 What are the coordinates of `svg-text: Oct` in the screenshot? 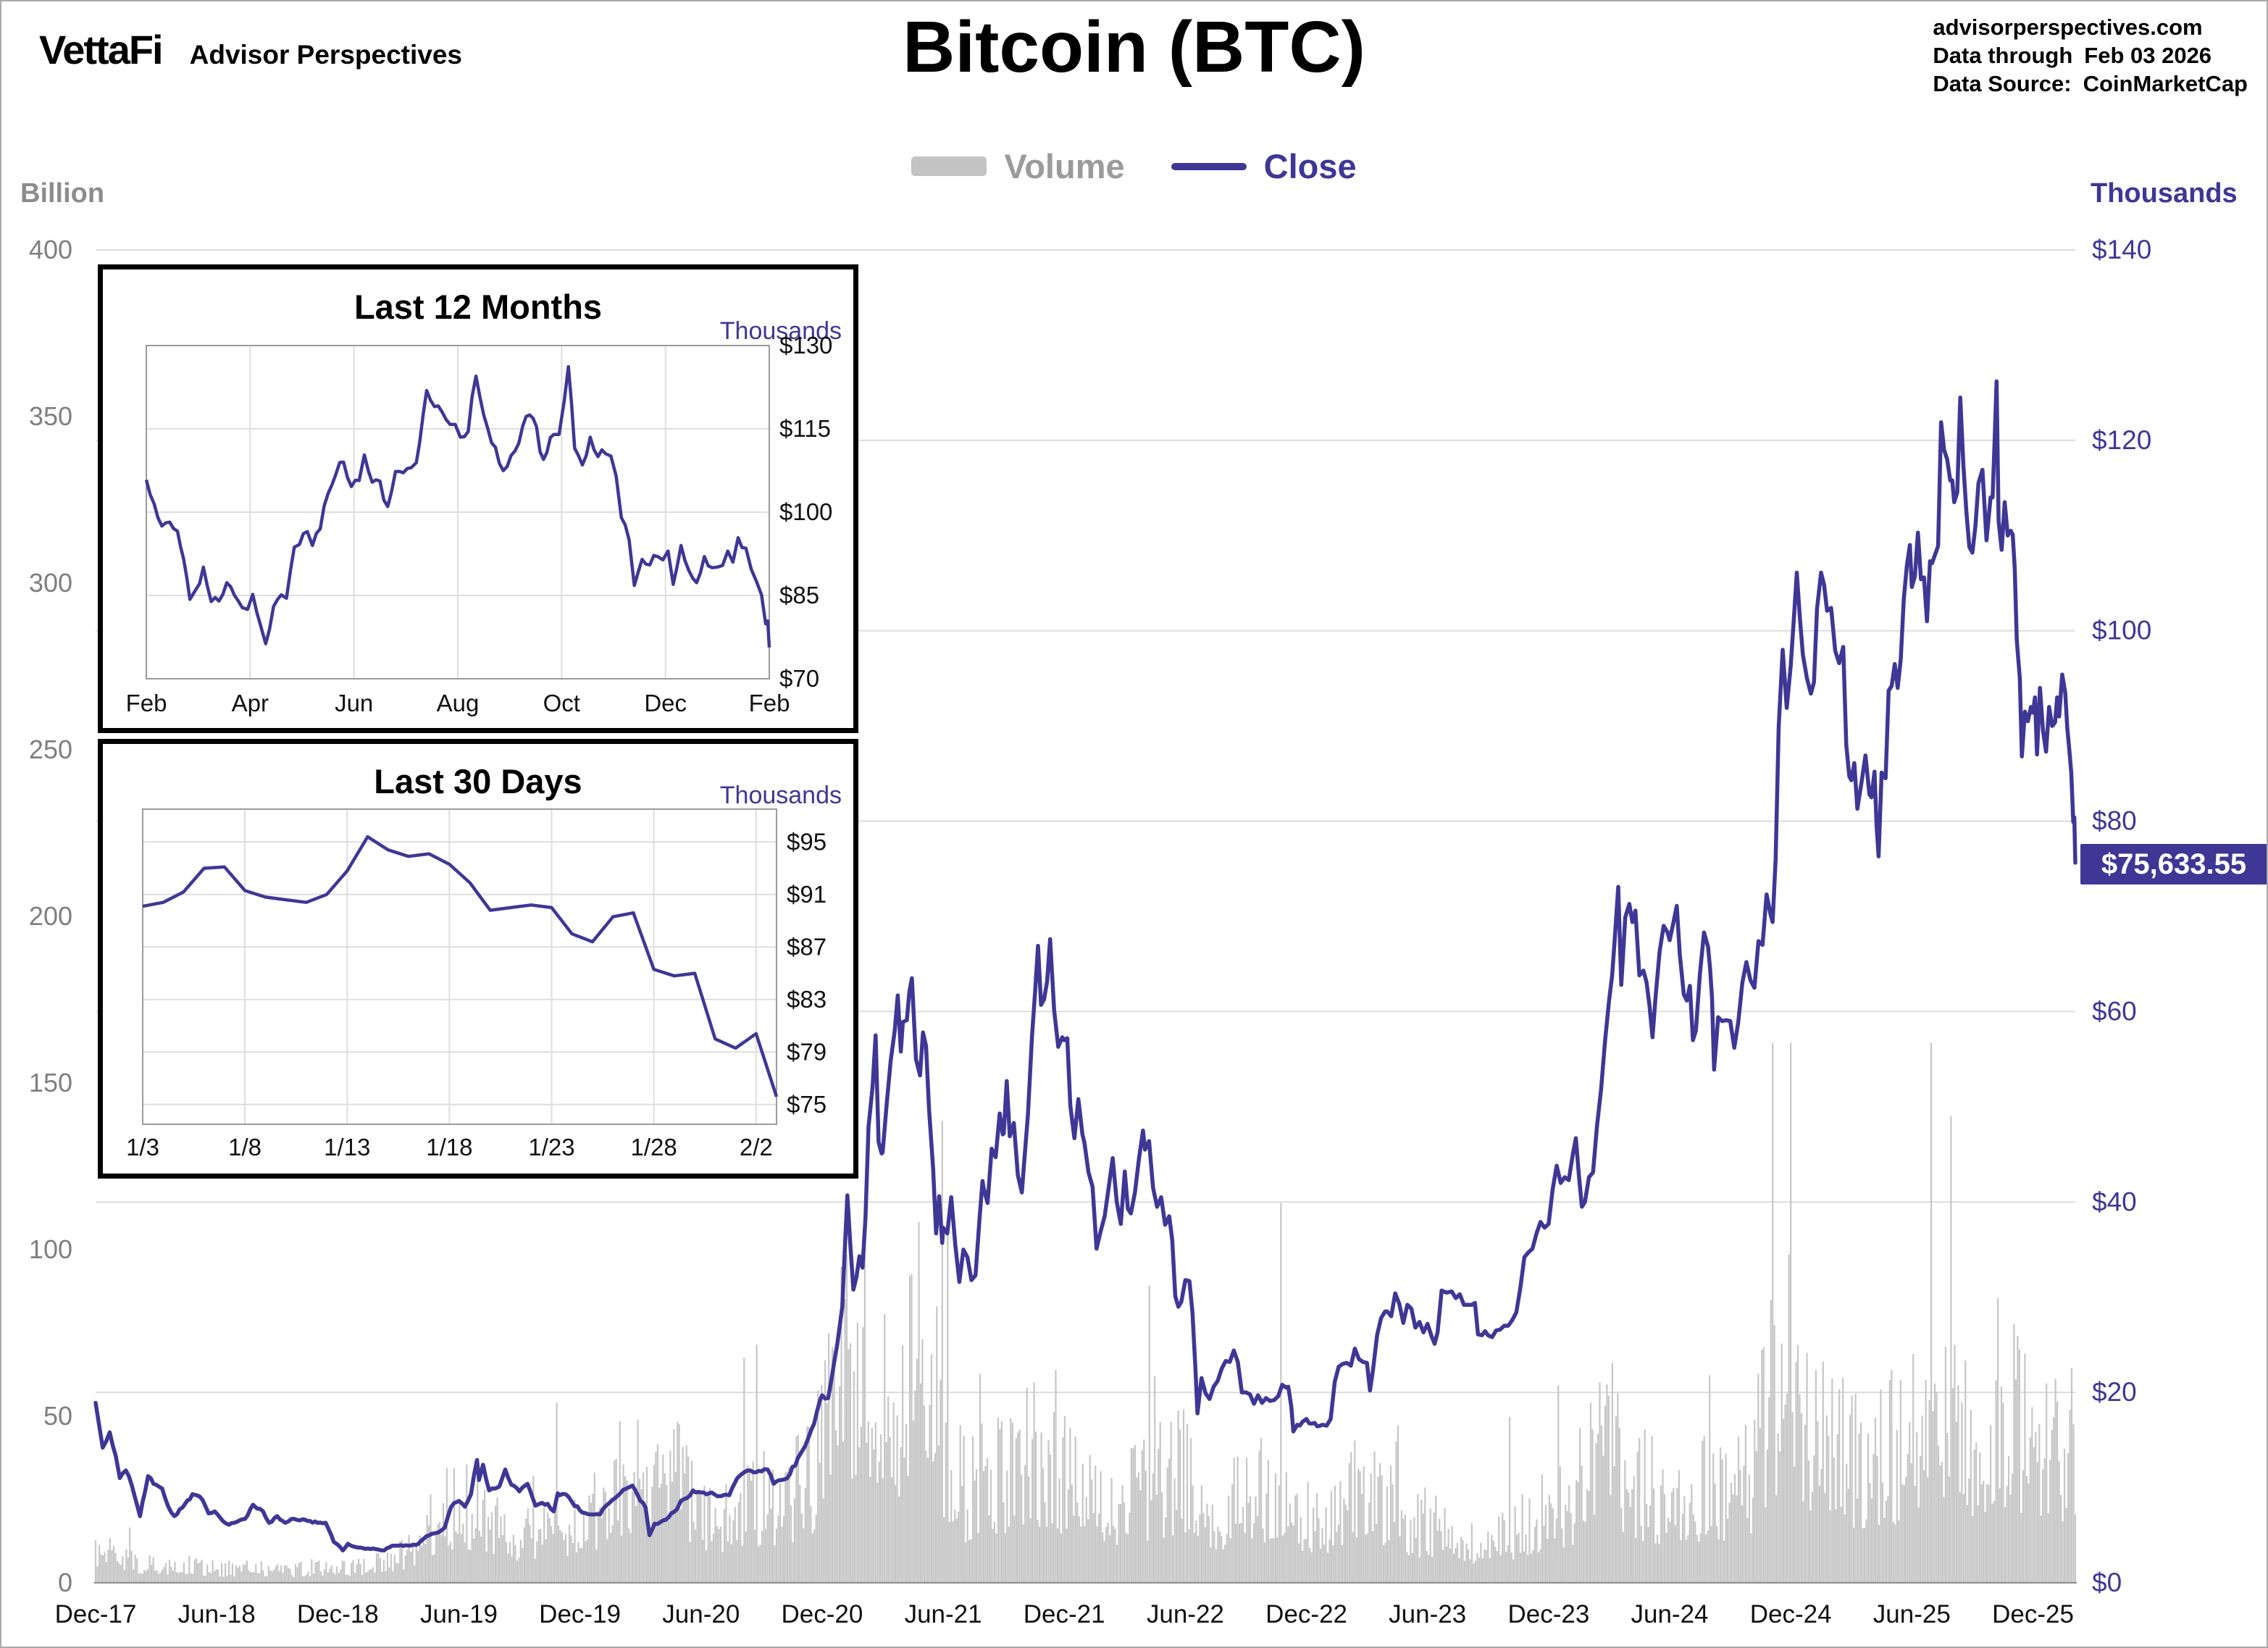 It's located at (562, 703).